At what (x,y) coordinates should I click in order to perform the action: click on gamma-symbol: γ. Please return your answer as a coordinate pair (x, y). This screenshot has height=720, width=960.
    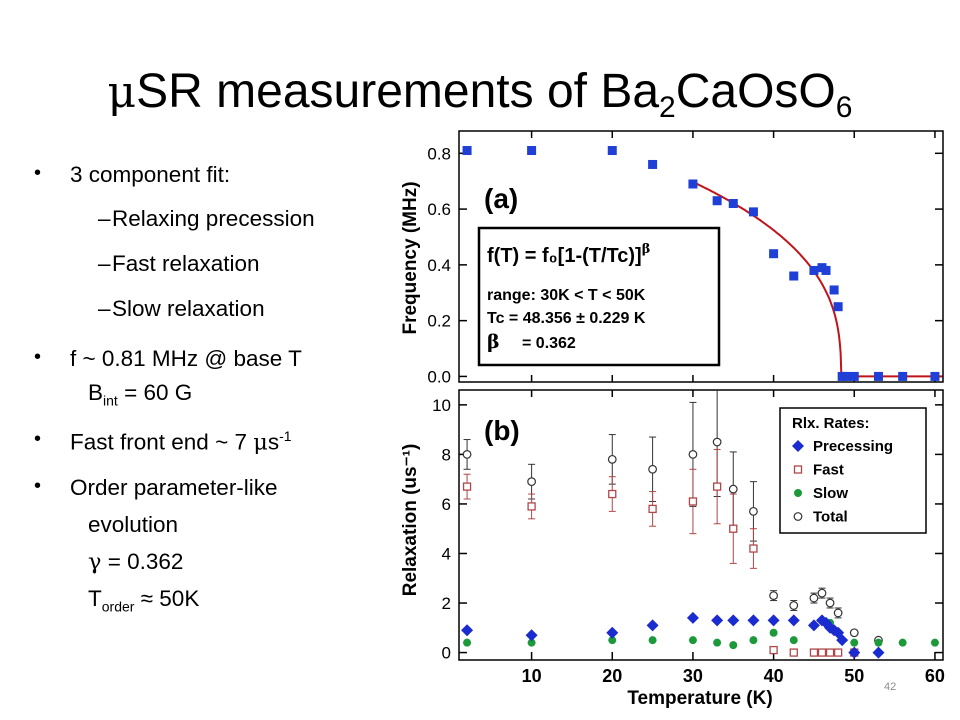
    Looking at the image, I should click on (95, 562).